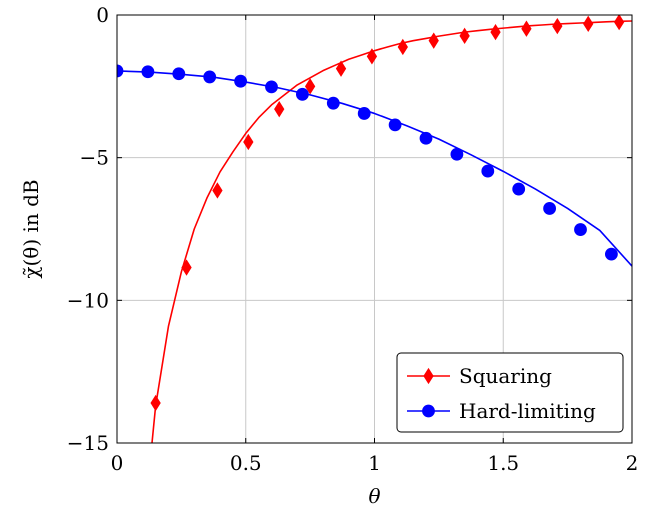 The width and height of the screenshot is (653, 512). Describe the element at coordinates (102, 15) in the screenshot. I see `y-tick-label: 0` at that location.